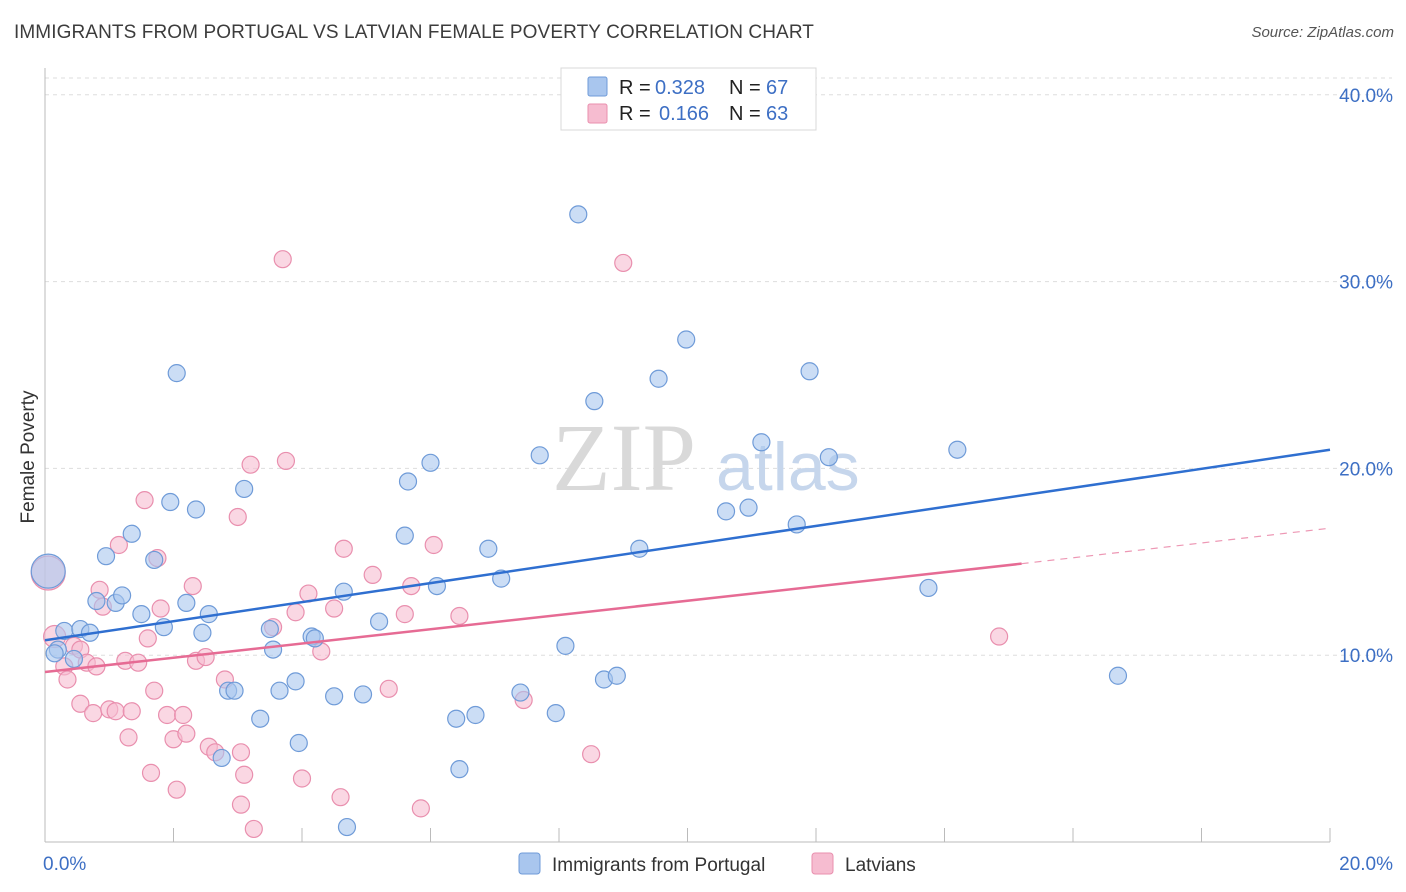 The width and height of the screenshot is (1406, 892). I want to click on y-axis-title: Female Poverty, so click(28, 457).